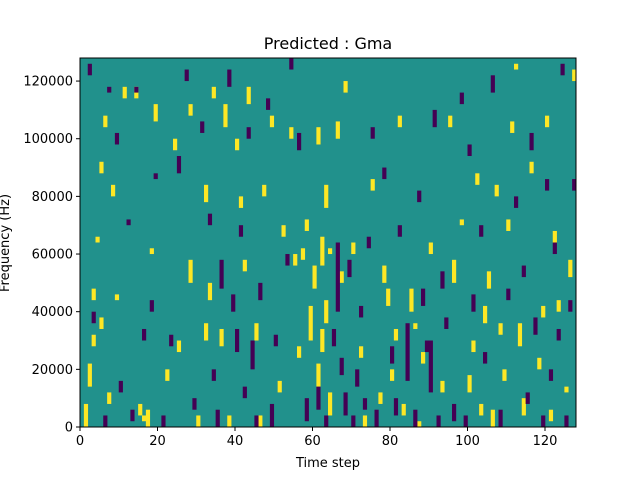 This screenshot has width=640, height=480. What do you see at coordinates (48, 82) in the screenshot?
I see `y-tick-label: 120000` at bounding box center [48, 82].